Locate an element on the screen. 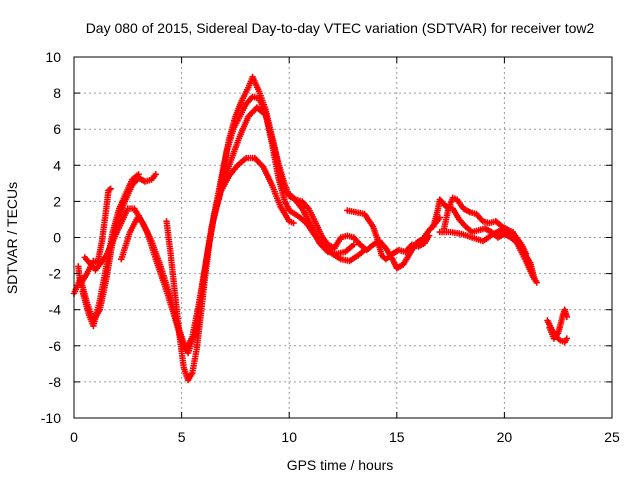 The image size is (640, 480). x-axis-title: GPS time / hours is located at coordinates (340, 465).